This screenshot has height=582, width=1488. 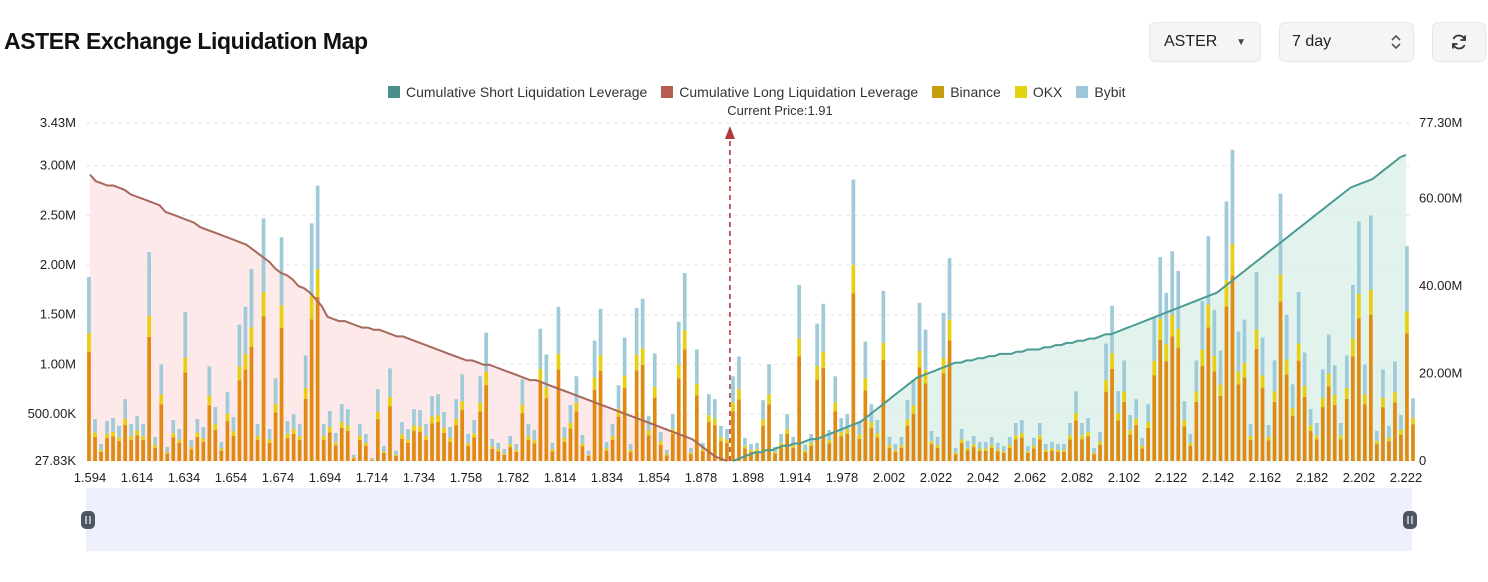 What do you see at coordinates (1440, 198) in the screenshot?
I see `right-axis-tick: 60.00M` at bounding box center [1440, 198].